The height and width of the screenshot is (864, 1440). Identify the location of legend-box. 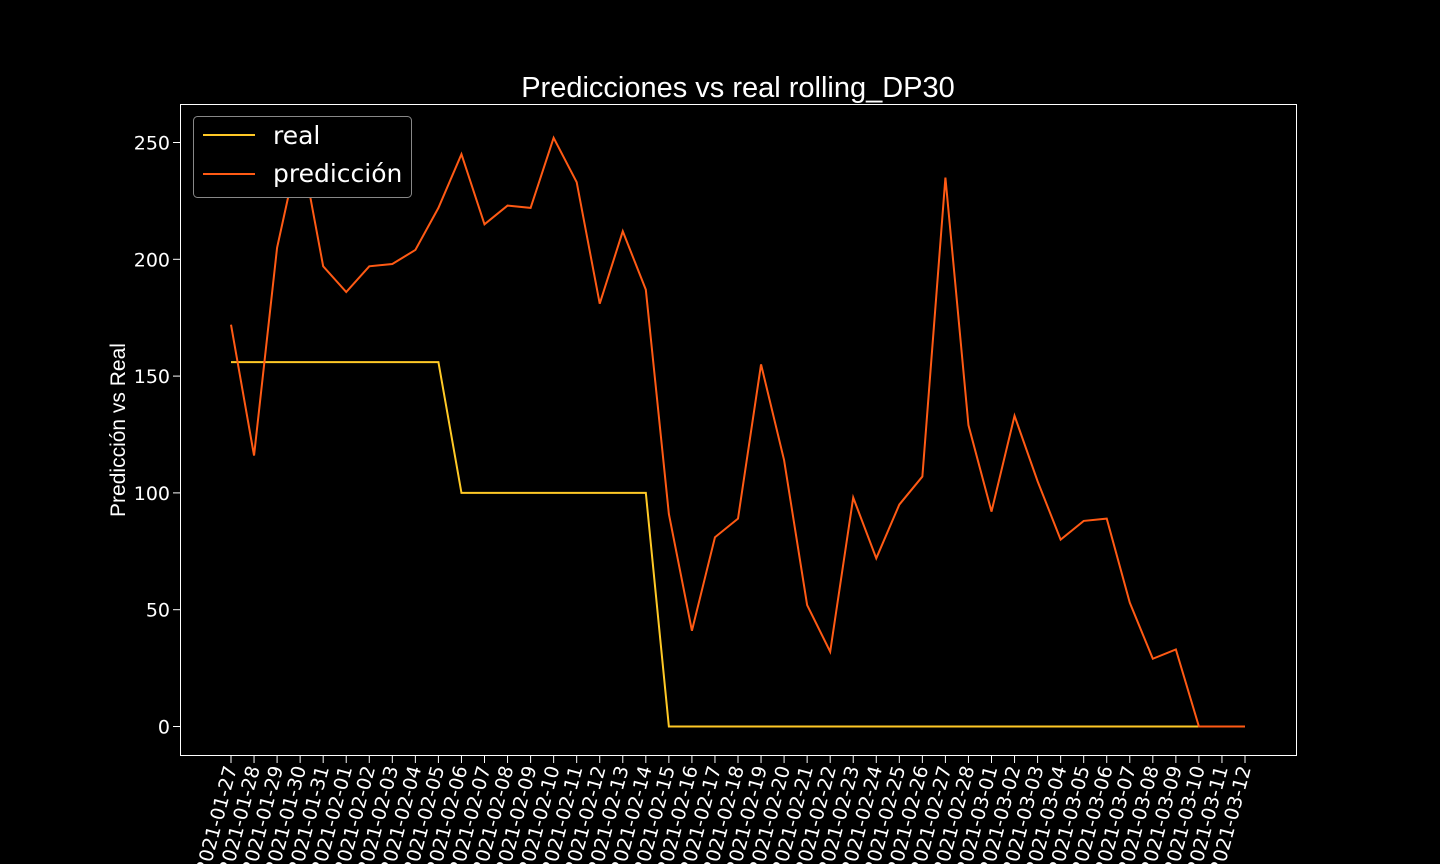
(302, 157).